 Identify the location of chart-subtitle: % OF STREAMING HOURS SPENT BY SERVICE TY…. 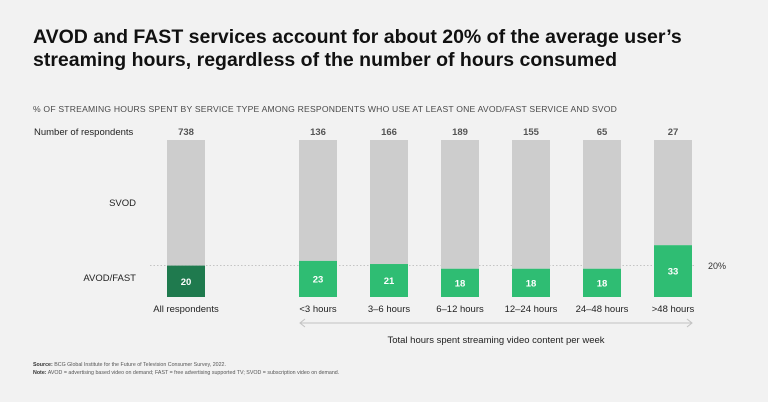
(325, 109).